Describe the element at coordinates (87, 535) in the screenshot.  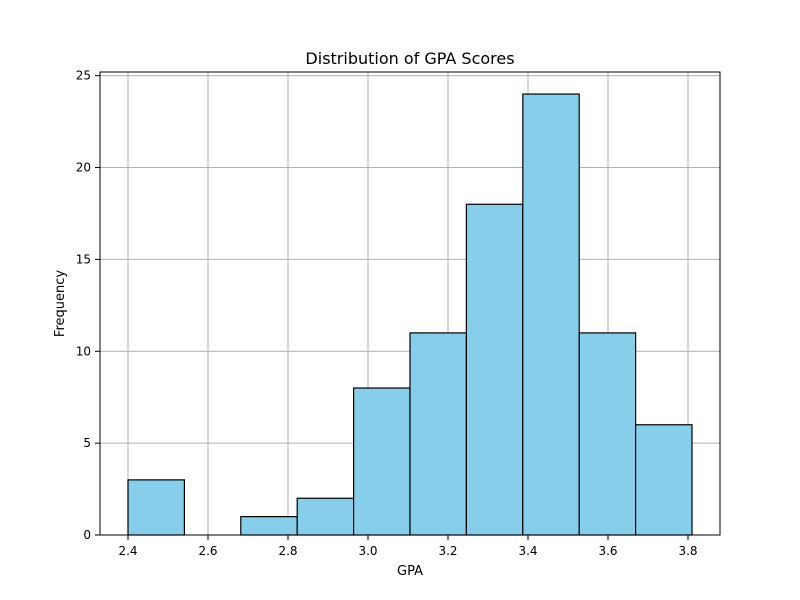
I see `y-tick-label: 0` at that location.